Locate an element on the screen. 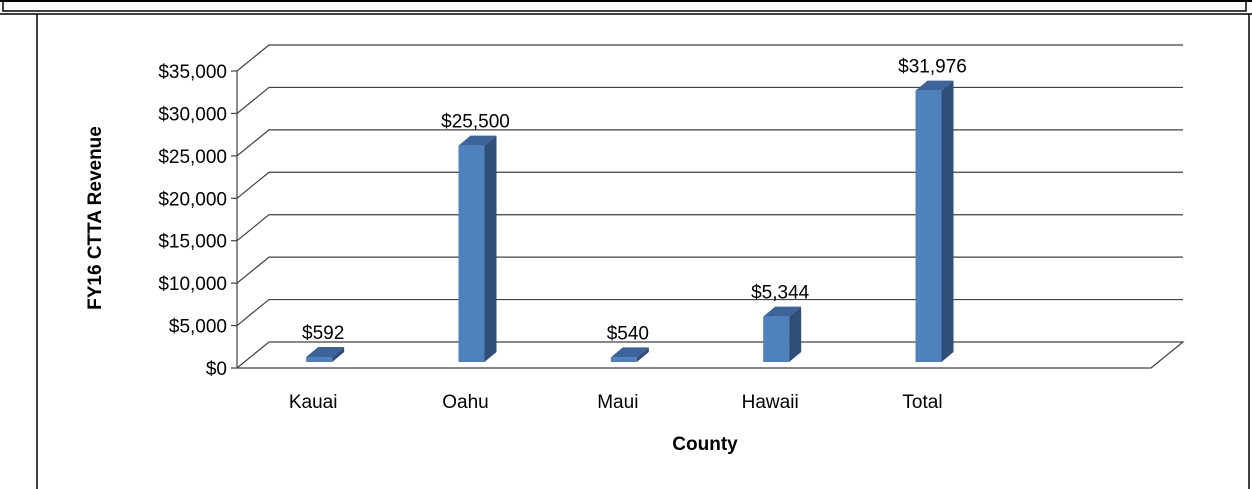  y-tick-label: $5,000 is located at coordinates (198, 327).